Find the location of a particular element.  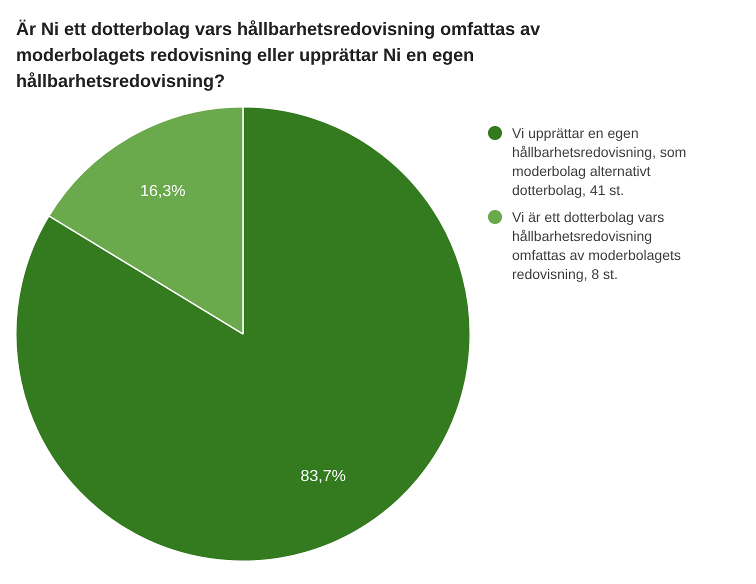

legend-label: Vi upprättar en egen hållbarhetsredovisning, som moderbolag alternativt dotterbolag, 41 st. is located at coordinates (600, 162).